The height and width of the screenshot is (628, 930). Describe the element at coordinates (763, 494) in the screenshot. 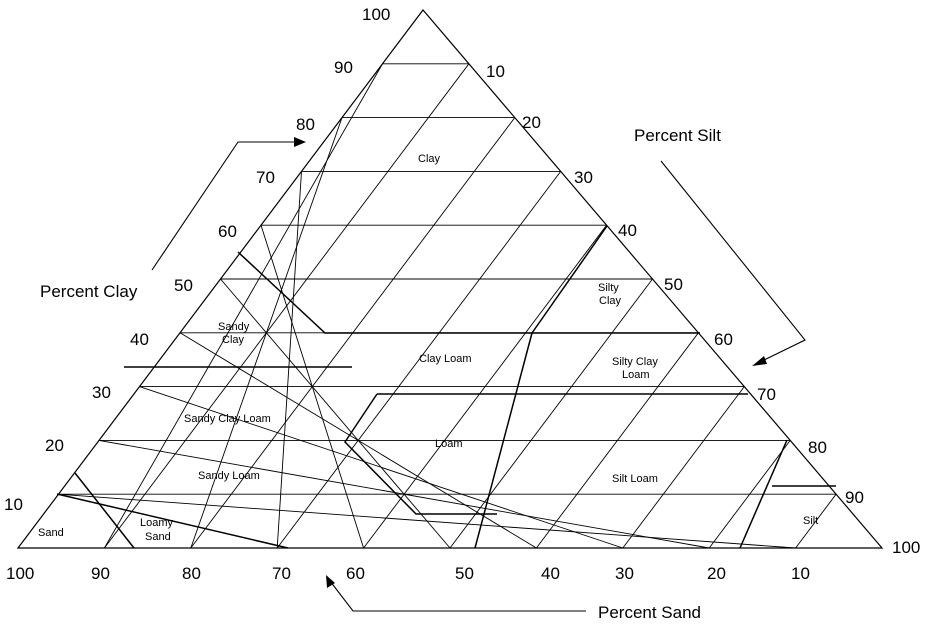

I see `boundary-silt-left` at that location.